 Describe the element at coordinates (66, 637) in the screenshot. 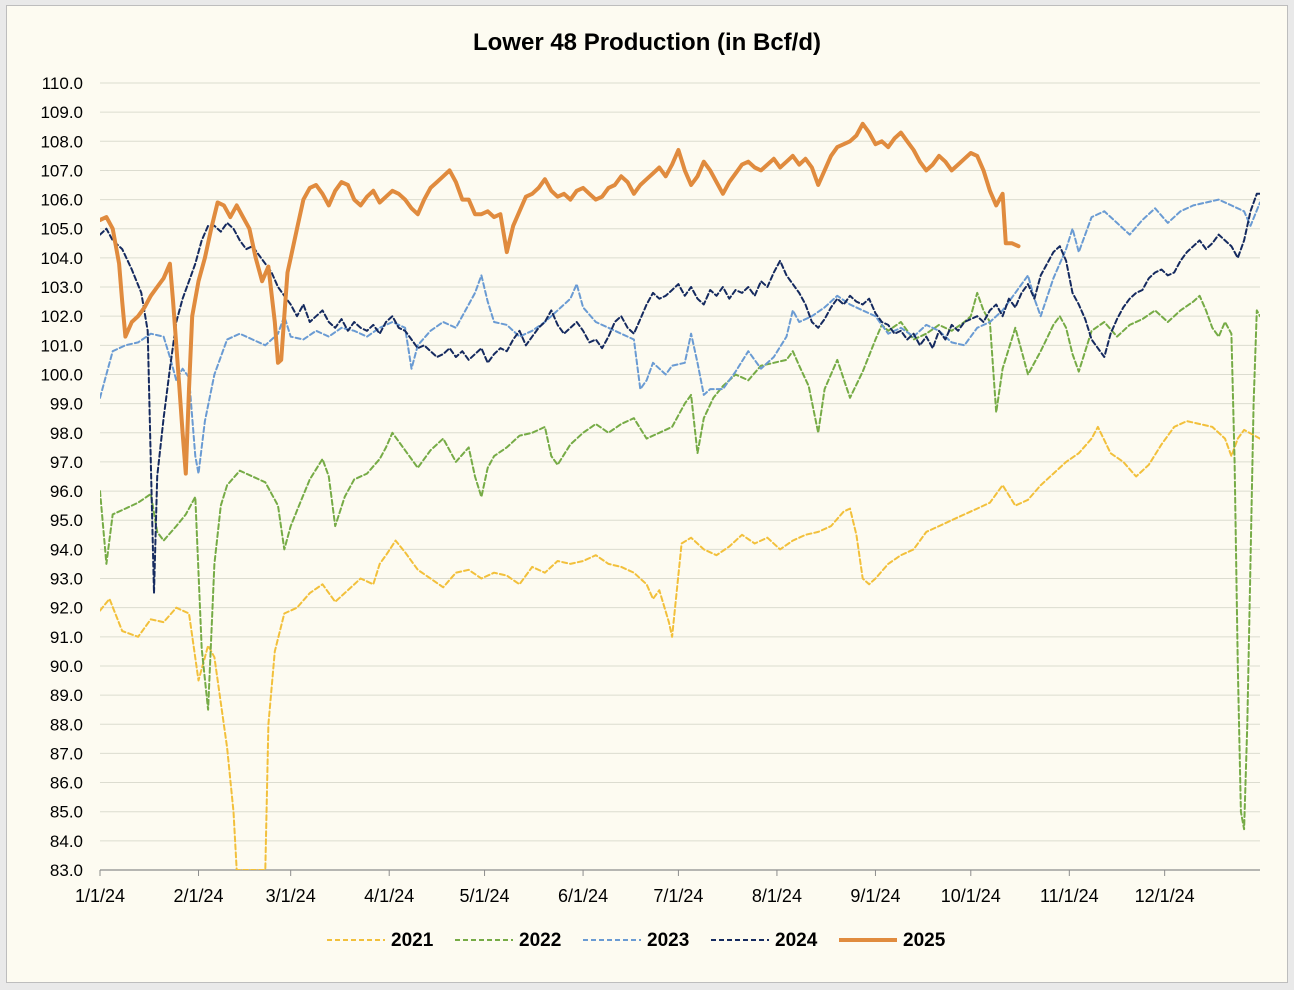

I see `y-tick-label: 91.0` at that location.